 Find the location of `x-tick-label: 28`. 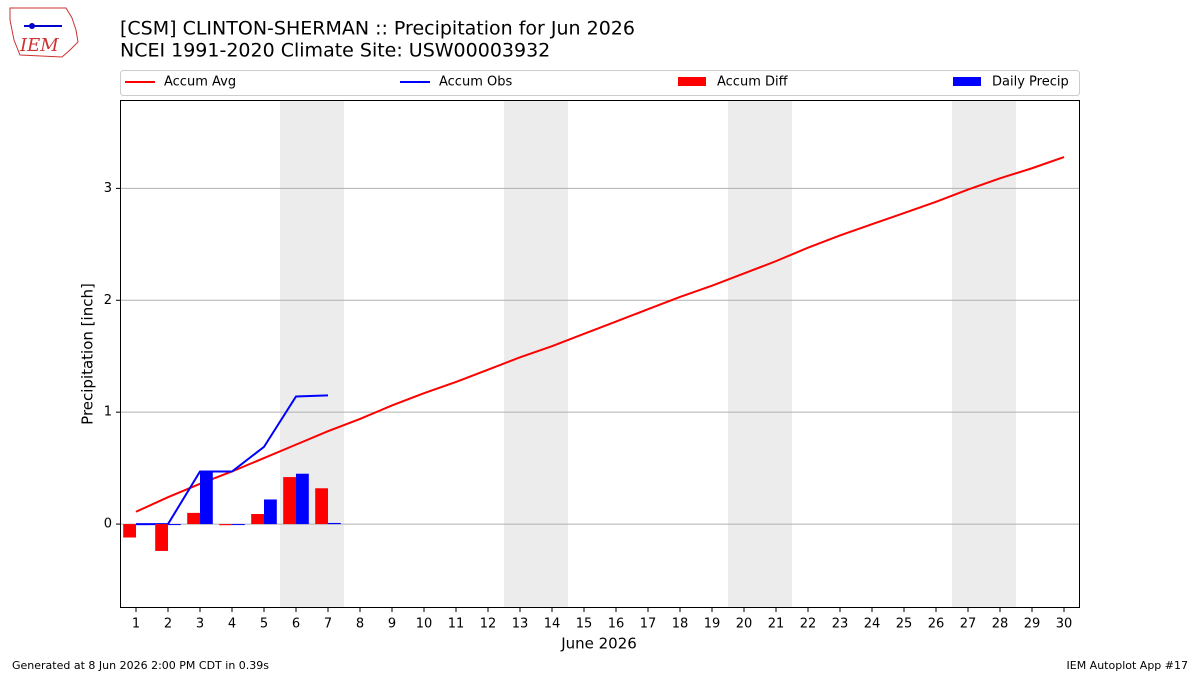

x-tick-label: 28 is located at coordinates (1000, 624).